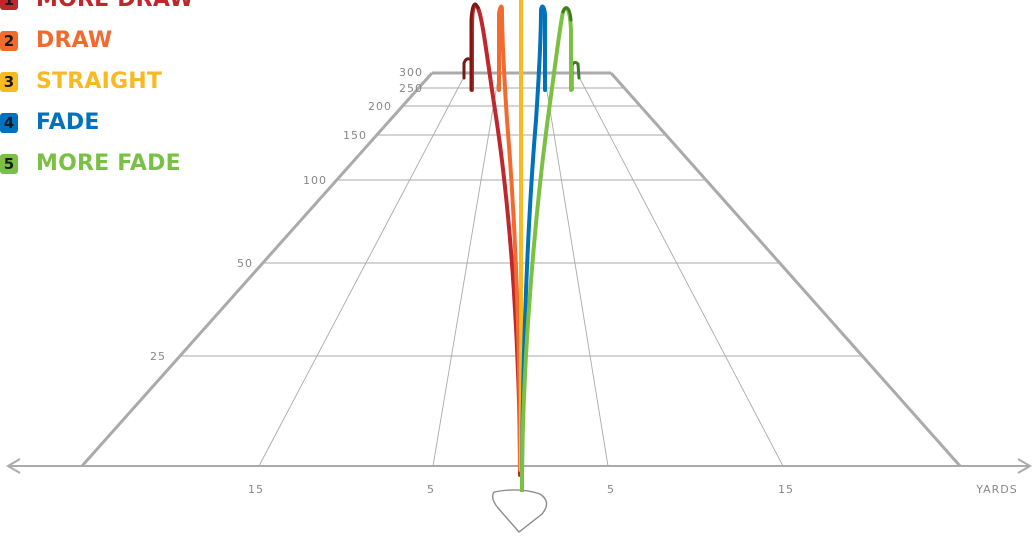  I want to click on legend-item-more-draw: 1 MORE DRAW, so click(115, 7).